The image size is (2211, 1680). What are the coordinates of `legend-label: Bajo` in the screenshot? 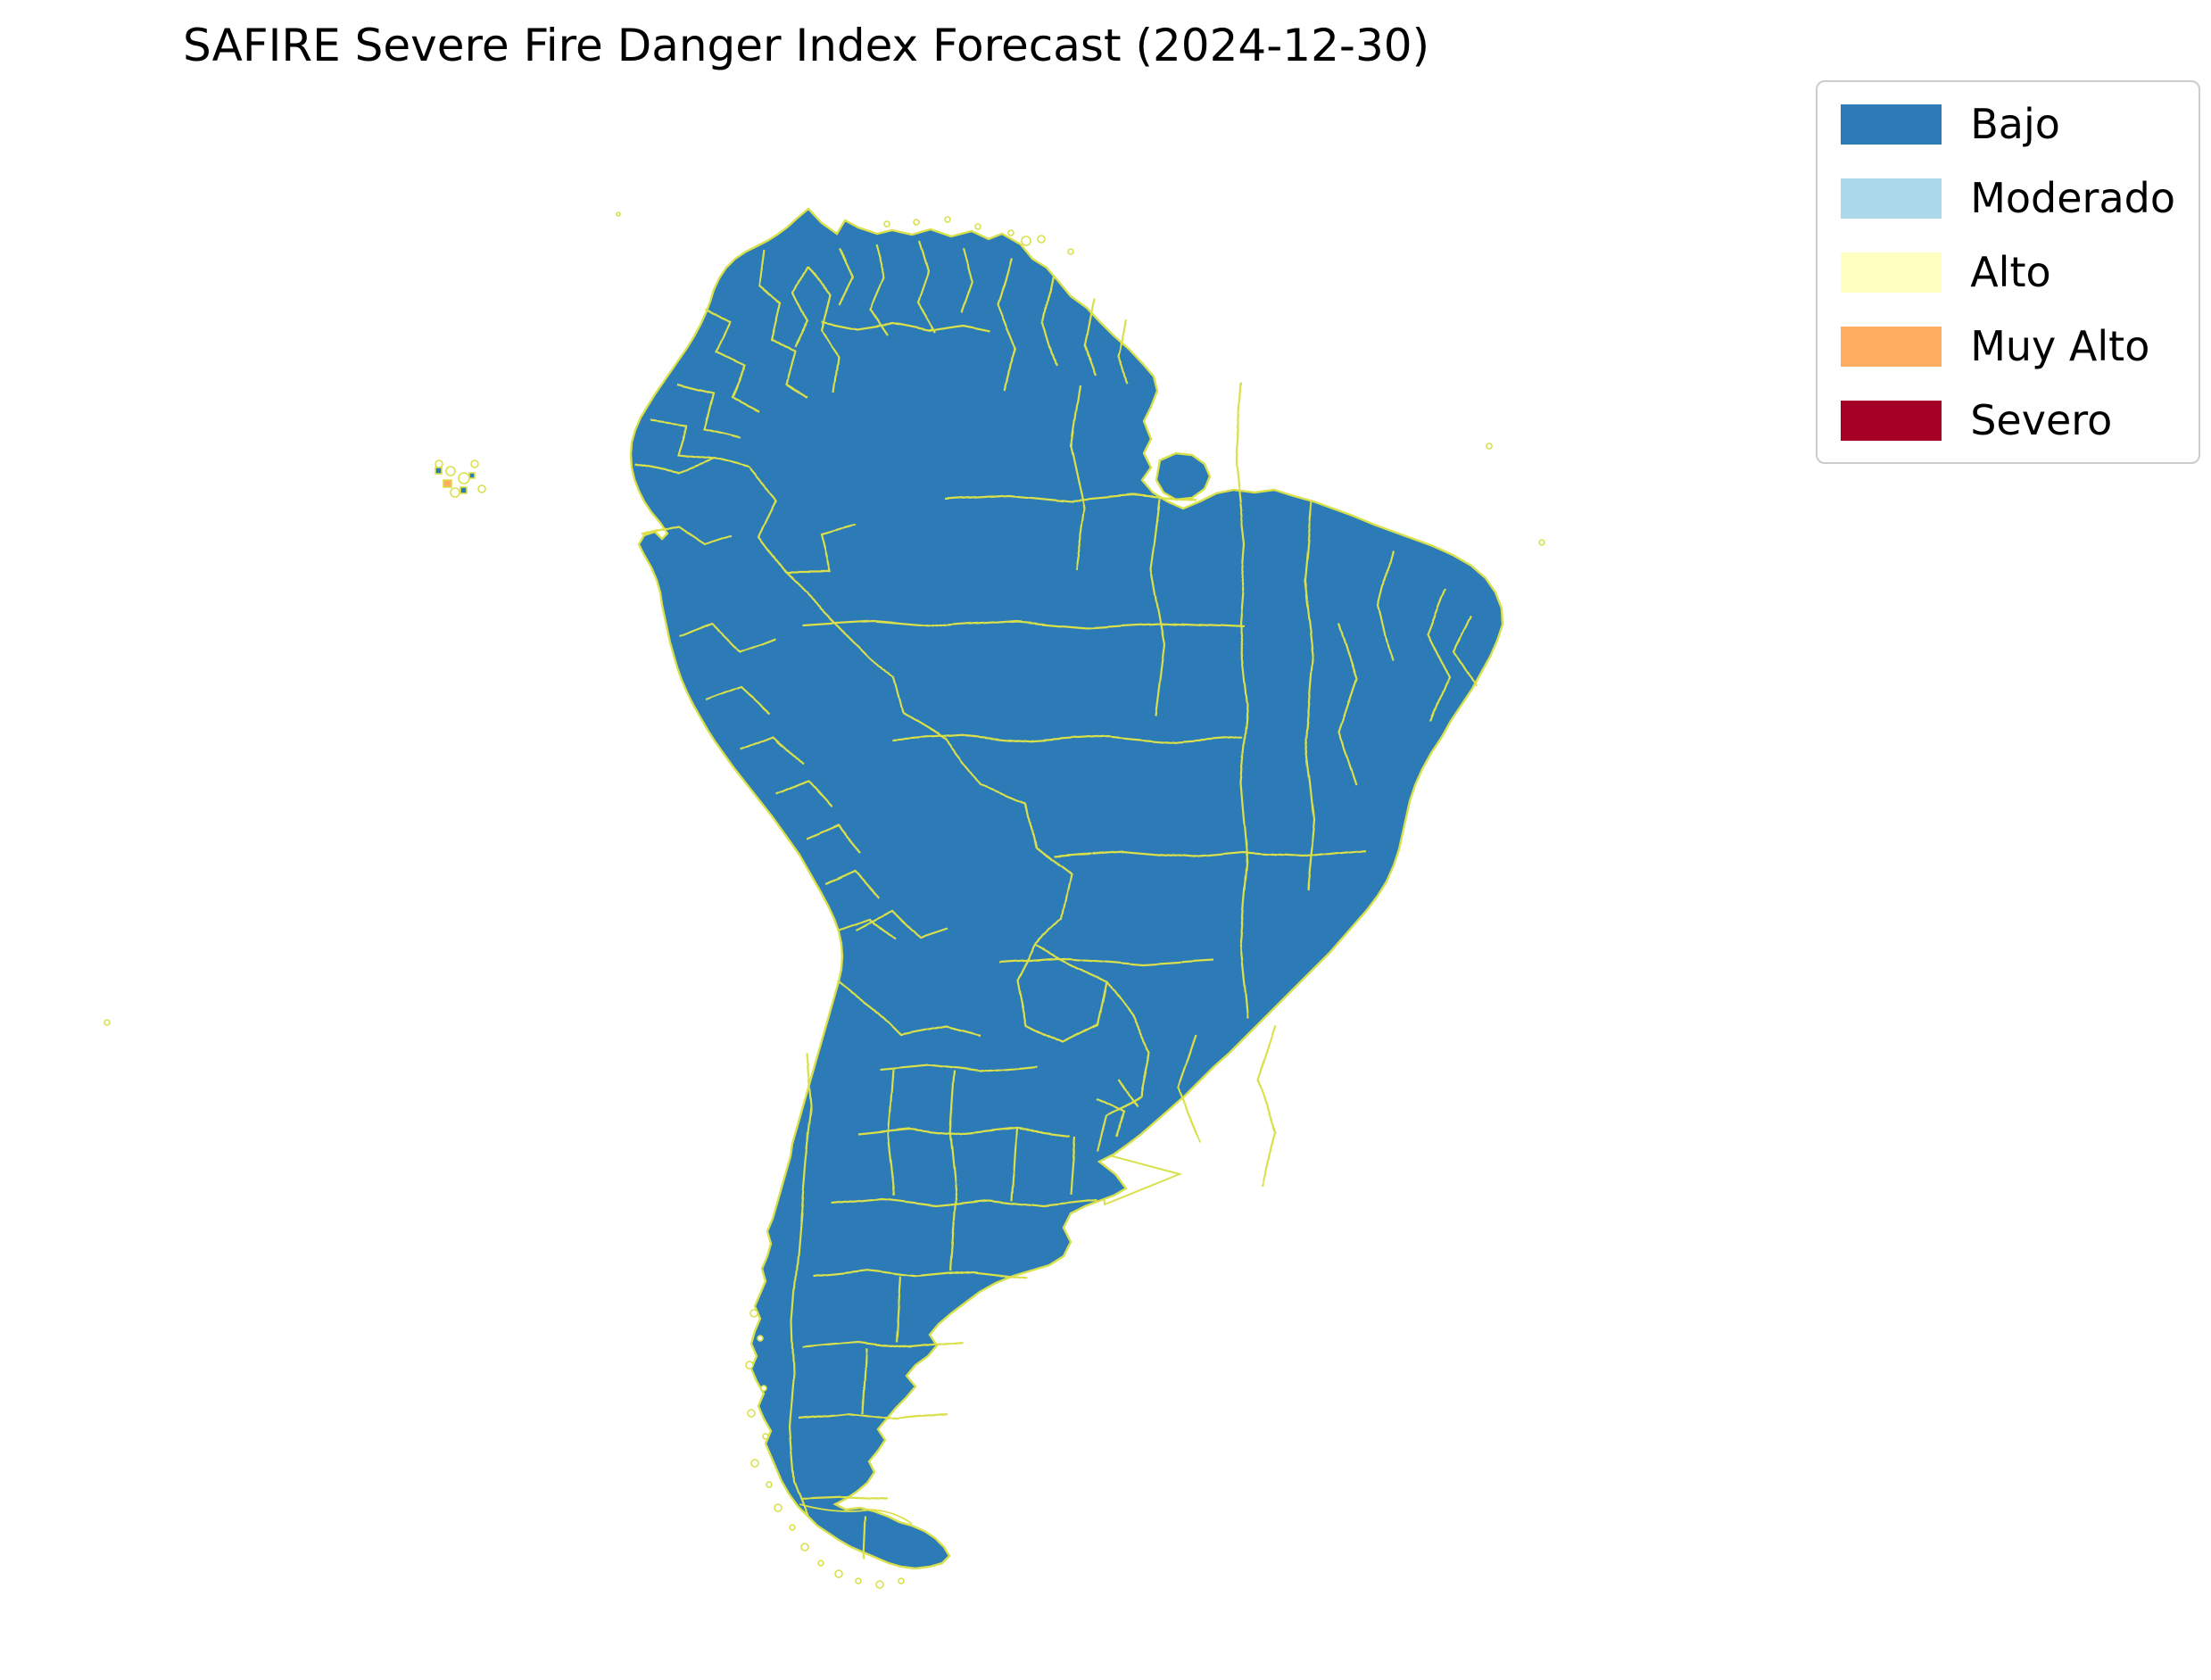 It's located at (2015, 124).